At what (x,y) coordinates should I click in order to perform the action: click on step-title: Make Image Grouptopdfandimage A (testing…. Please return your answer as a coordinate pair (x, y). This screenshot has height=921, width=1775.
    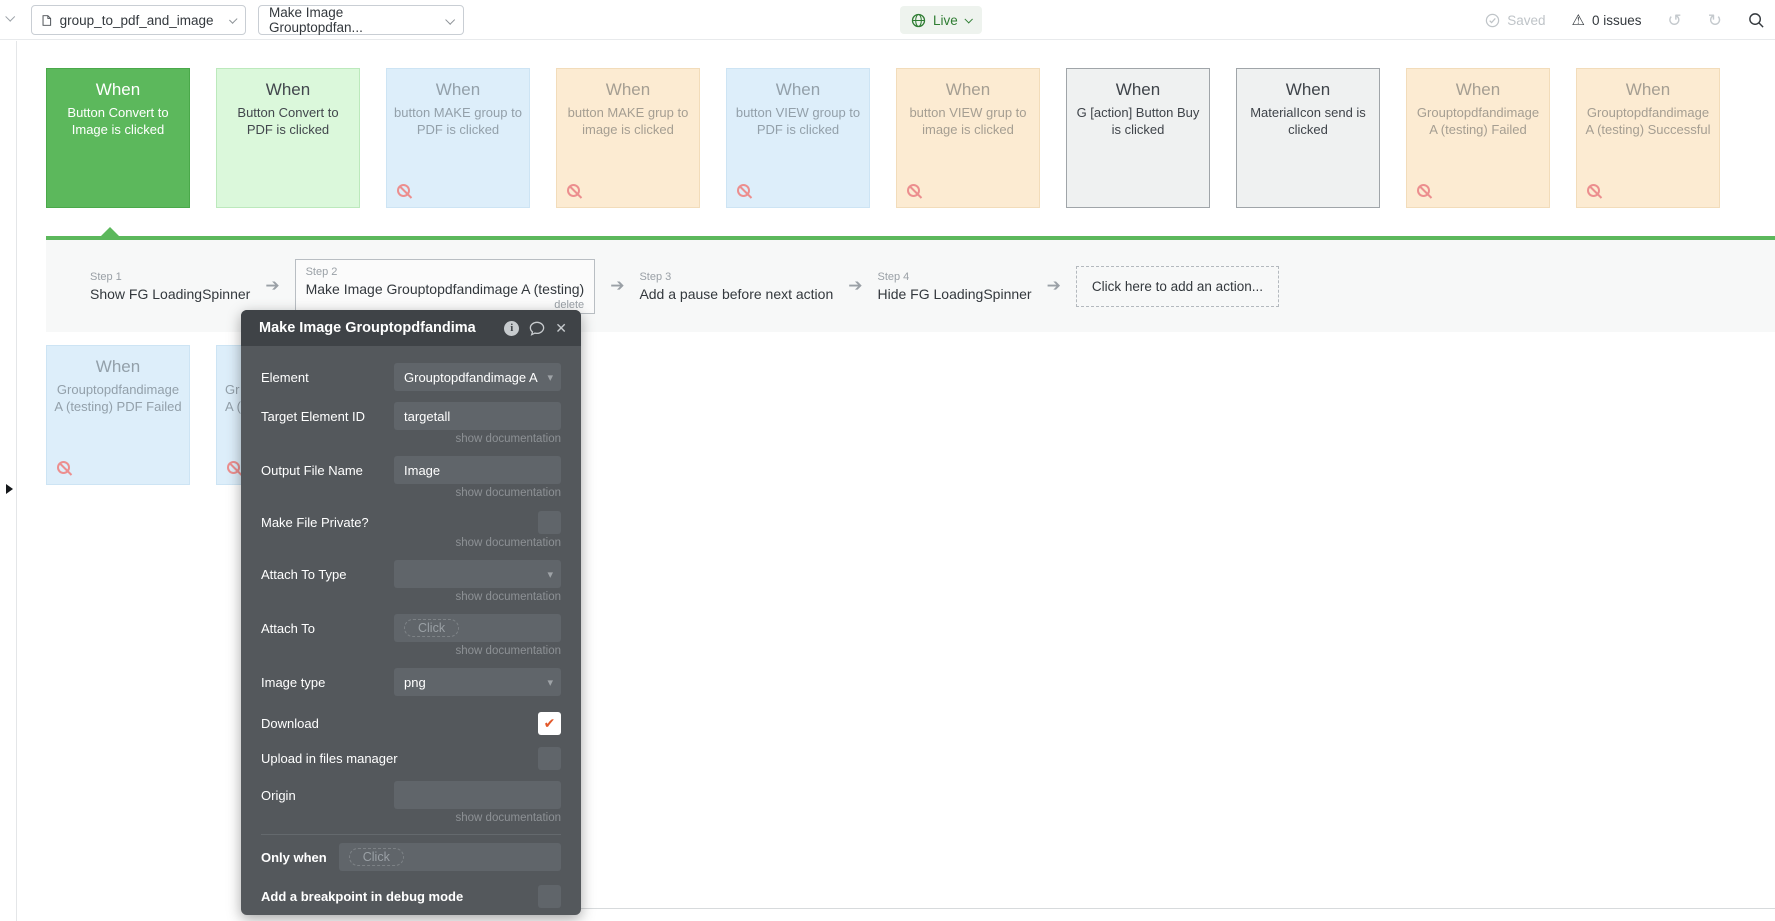
    Looking at the image, I should click on (445, 288).